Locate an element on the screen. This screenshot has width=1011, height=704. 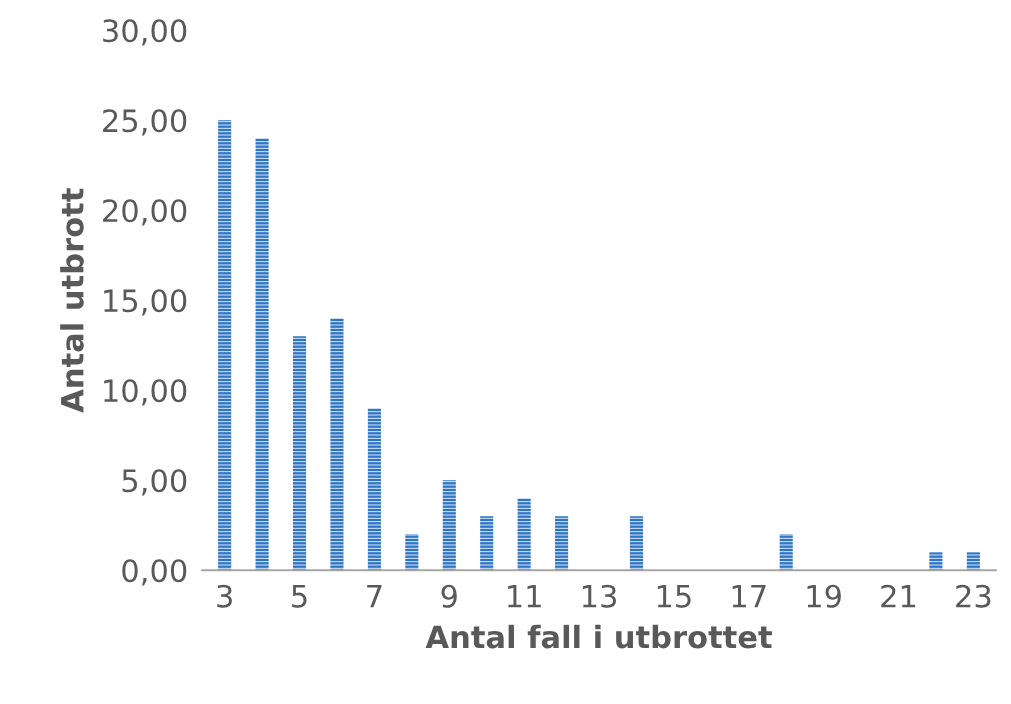
x-tick-label: 19 is located at coordinates (824, 596).